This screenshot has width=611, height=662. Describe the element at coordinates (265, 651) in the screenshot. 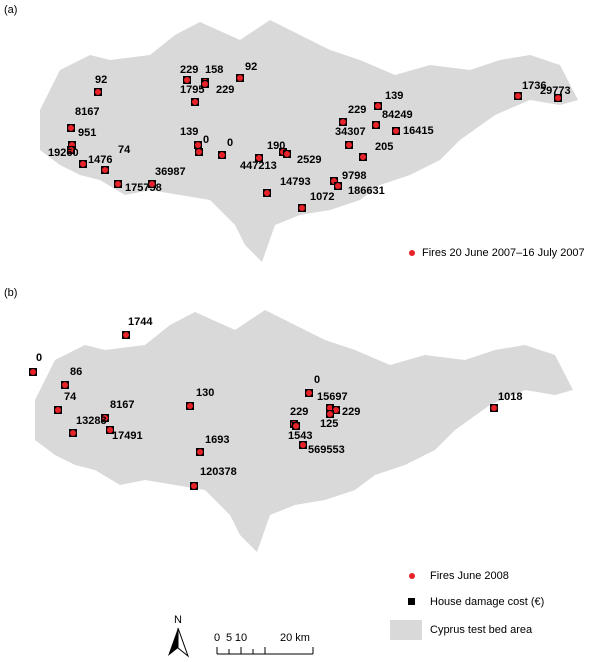

I see `scale-bar` at that location.